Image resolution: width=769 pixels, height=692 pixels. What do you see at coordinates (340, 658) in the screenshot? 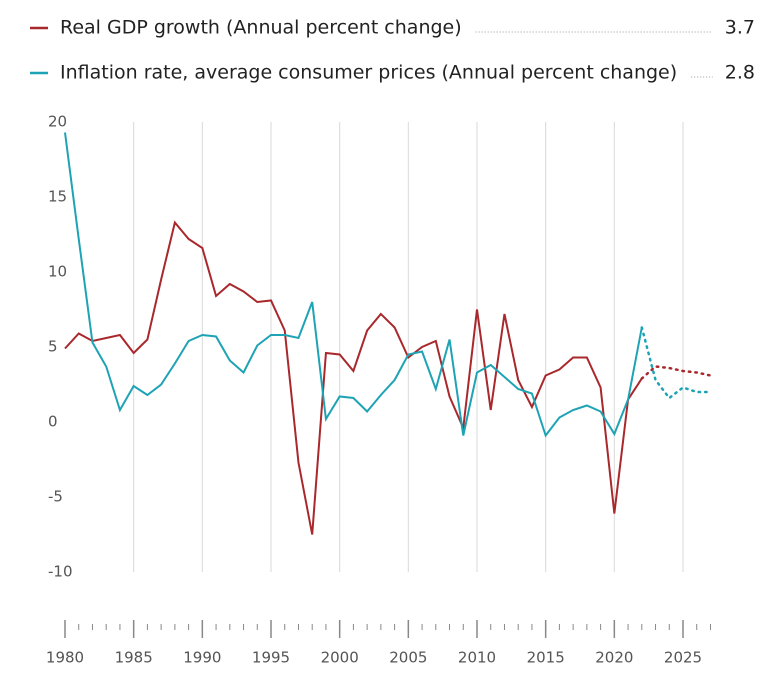
I see `x-tick-label: 2000` at bounding box center [340, 658].